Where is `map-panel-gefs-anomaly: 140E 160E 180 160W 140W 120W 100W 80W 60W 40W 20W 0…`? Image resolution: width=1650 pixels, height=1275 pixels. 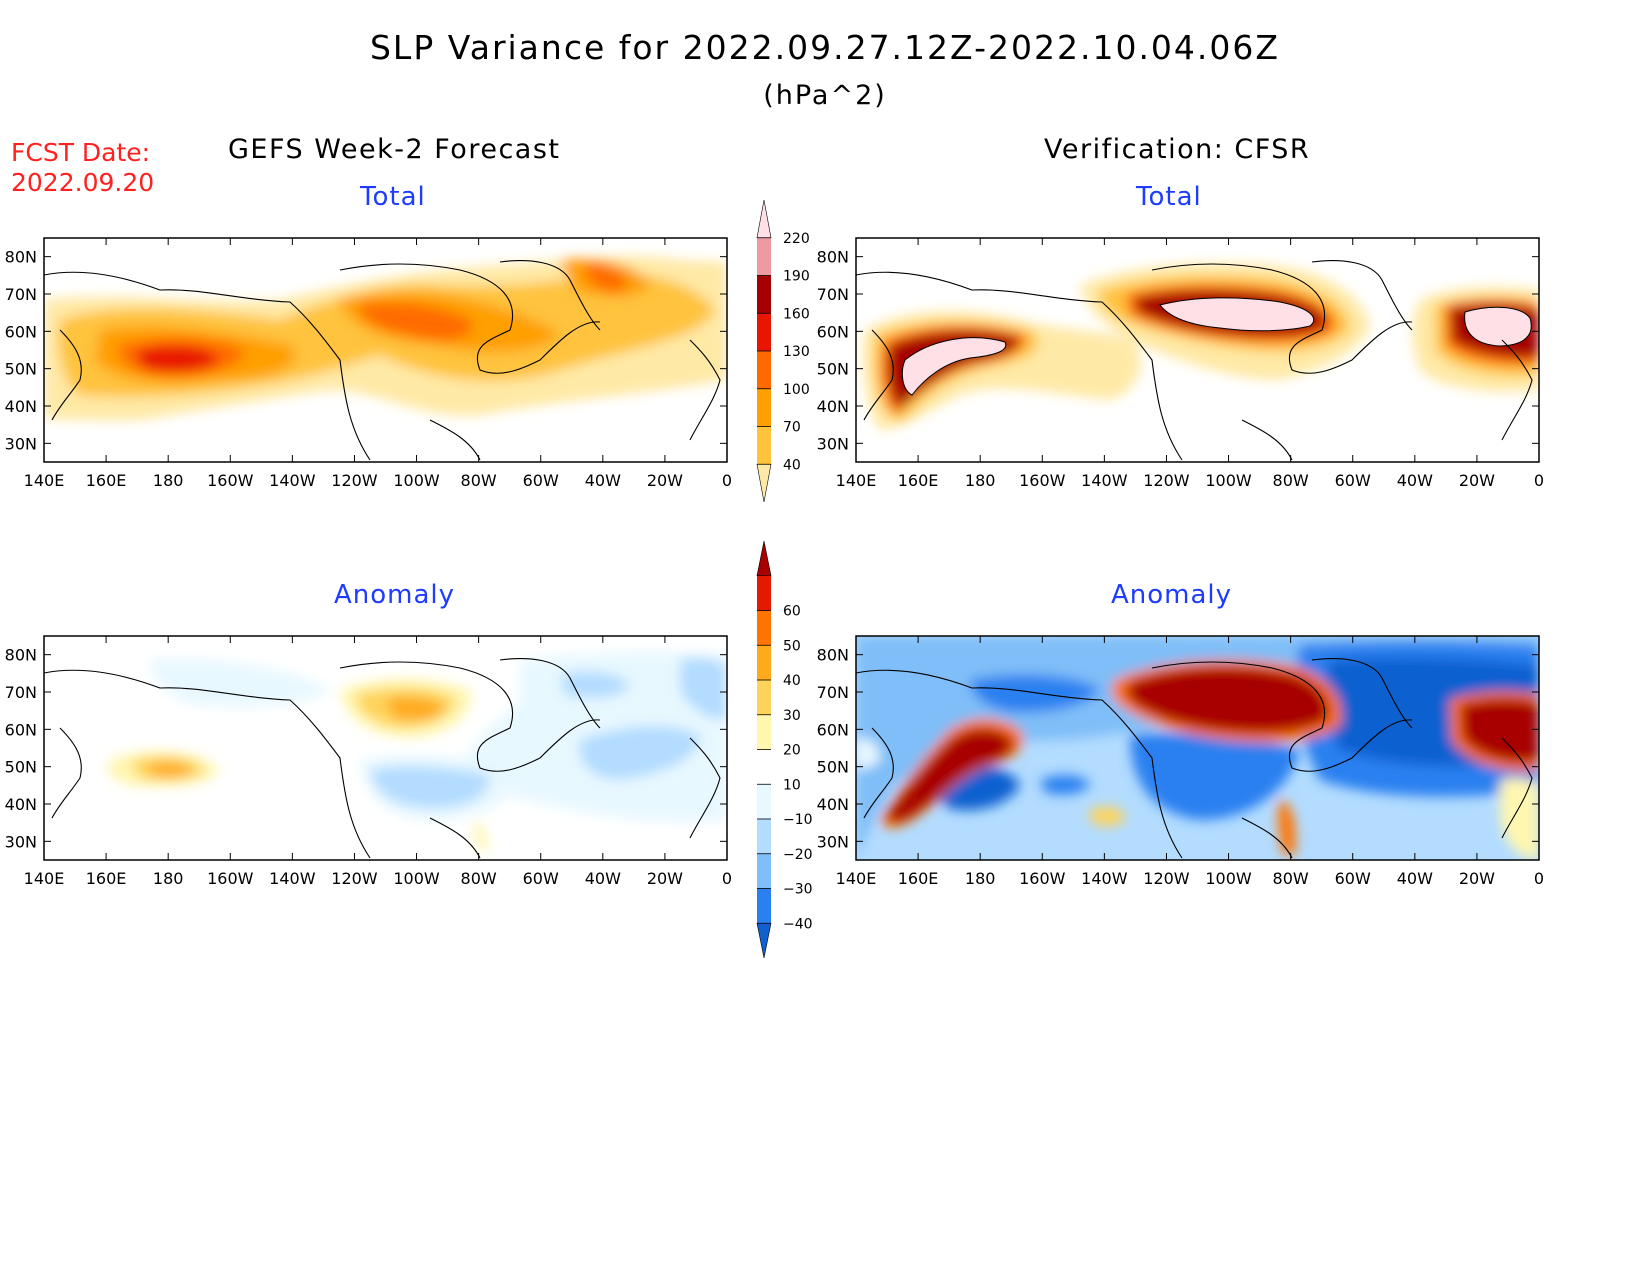 map-panel-gefs-anomaly: 140E 160E 180 160W 140W 120W 100W 80W 60W 40W 20W 0… is located at coordinates (368, 761).